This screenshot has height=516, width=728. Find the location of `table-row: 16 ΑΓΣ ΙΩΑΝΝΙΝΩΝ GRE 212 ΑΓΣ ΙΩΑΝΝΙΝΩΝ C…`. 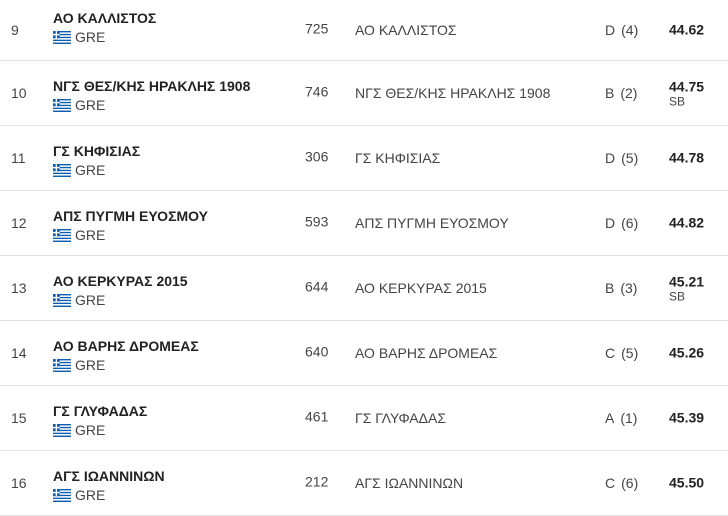

table-row: 16 ΑΓΣ ΙΩΑΝΝΙΝΩΝ GRE 212 ΑΓΣ ΙΩΑΝΝΙΝΩΝ C… is located at coordinates (364, 483).